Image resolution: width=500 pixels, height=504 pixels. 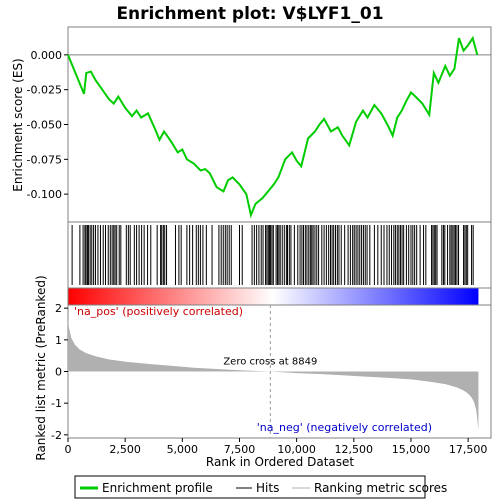 What do you see at coordinates (250, 487) in the screenshot?
I see `legend-frame` at bounding box center [250, 487].